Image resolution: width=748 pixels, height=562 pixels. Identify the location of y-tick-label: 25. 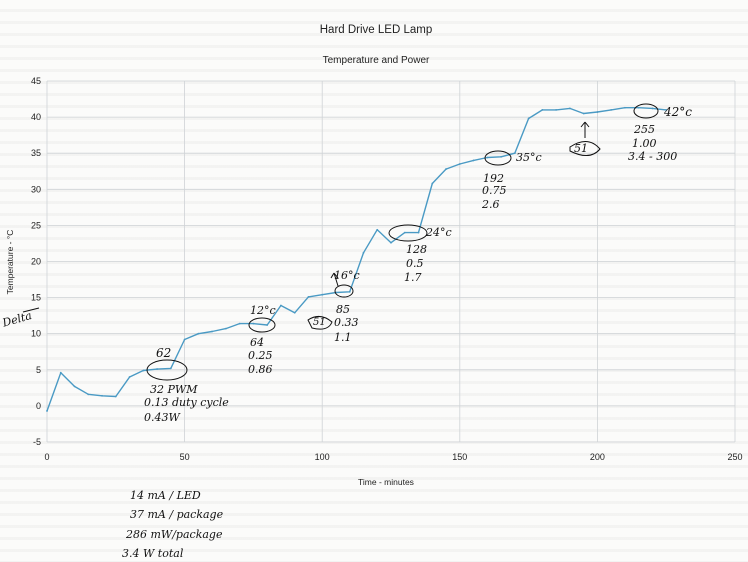
(36, 225).